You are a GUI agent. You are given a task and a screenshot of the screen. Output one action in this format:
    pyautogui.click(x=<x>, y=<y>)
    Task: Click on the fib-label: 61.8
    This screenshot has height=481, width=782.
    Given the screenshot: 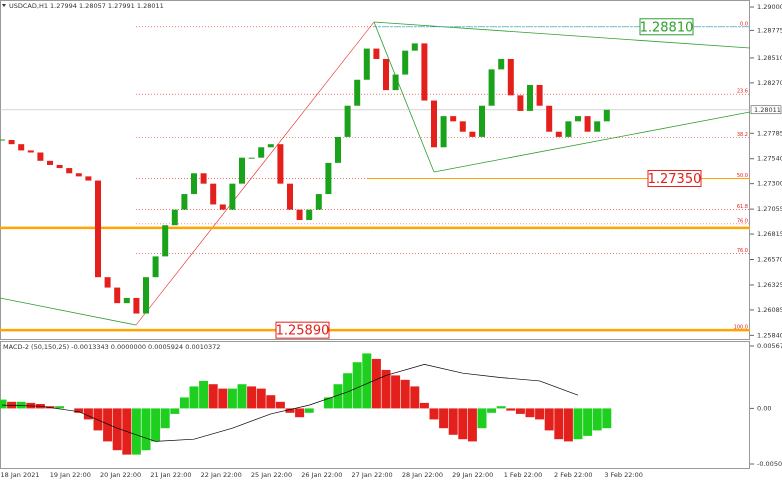 What is the action you would take?
    pyautogui.click(x=742, y=207)
    